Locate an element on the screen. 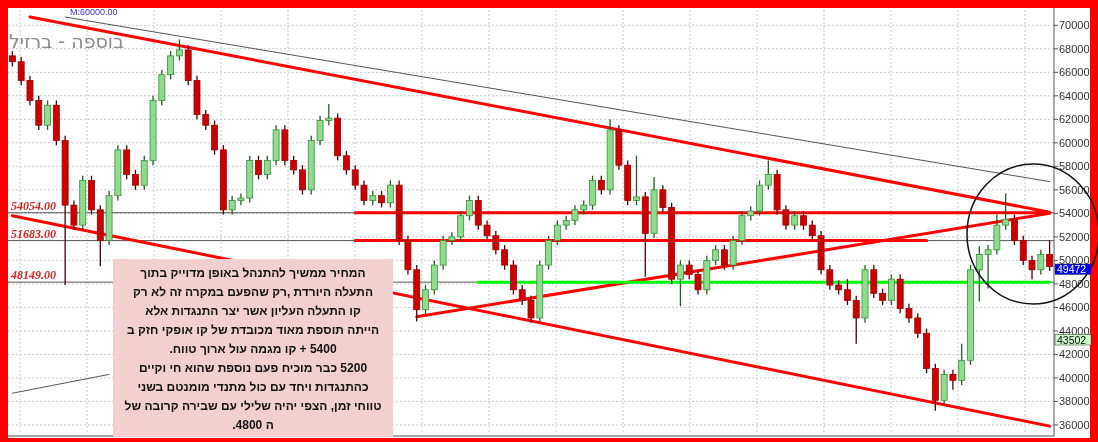 Image resolution: width=1098 pixels, height=442 pixels. y-tick-label: 42000 is located at coordinates (1074, 354).